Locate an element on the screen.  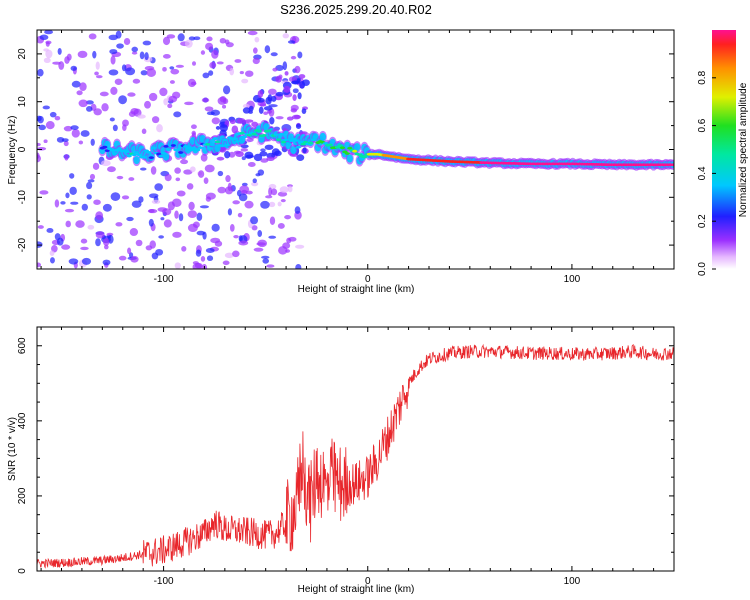
figure-title: S236.2025.299.20.40.R02 is located at coordinates (356, 9).